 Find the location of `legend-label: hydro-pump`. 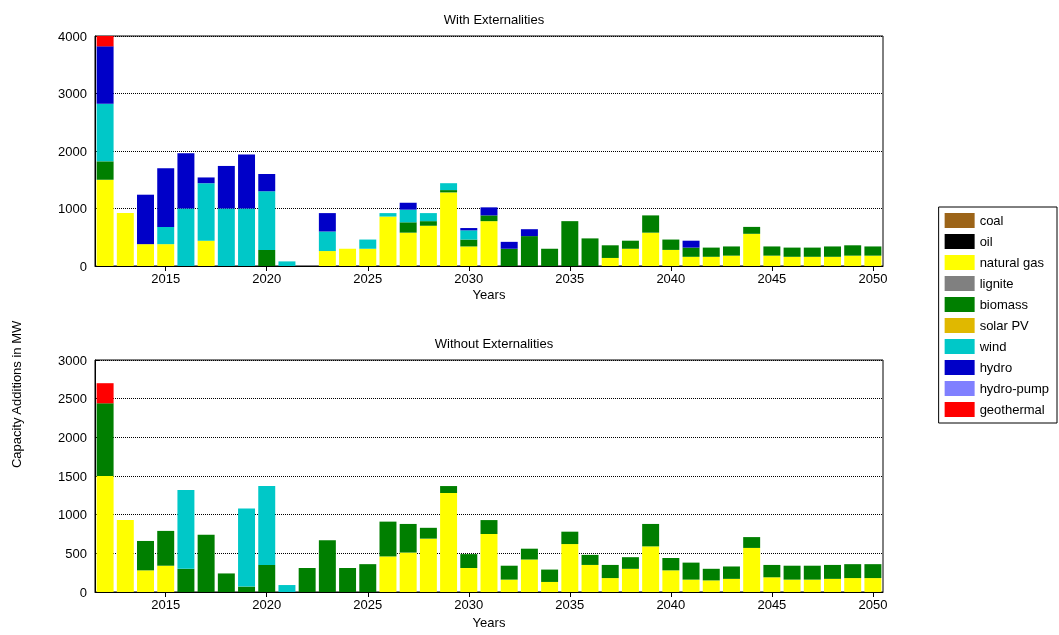

legend-label: hydro-pump is located at coordinates (1014, 388).